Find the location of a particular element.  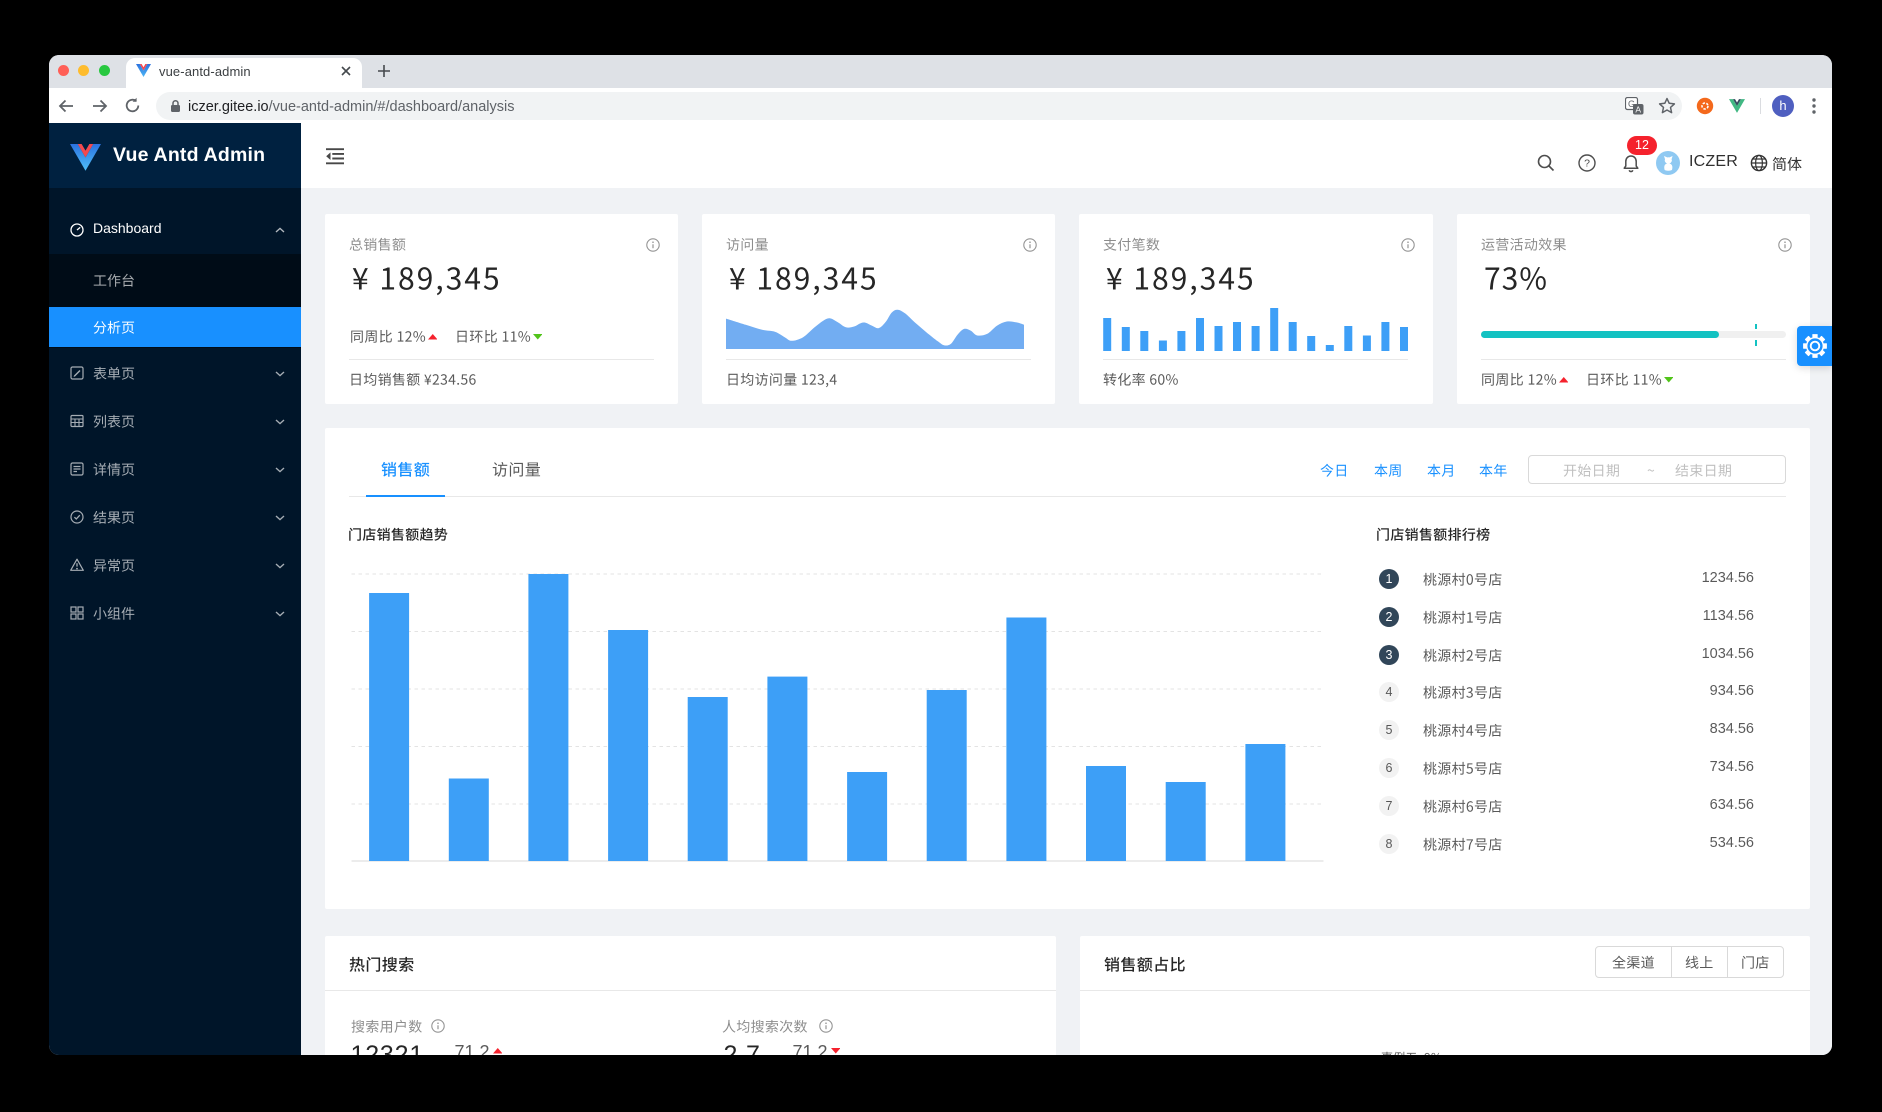

svg-text: G is located at coordinates (1631, 104).